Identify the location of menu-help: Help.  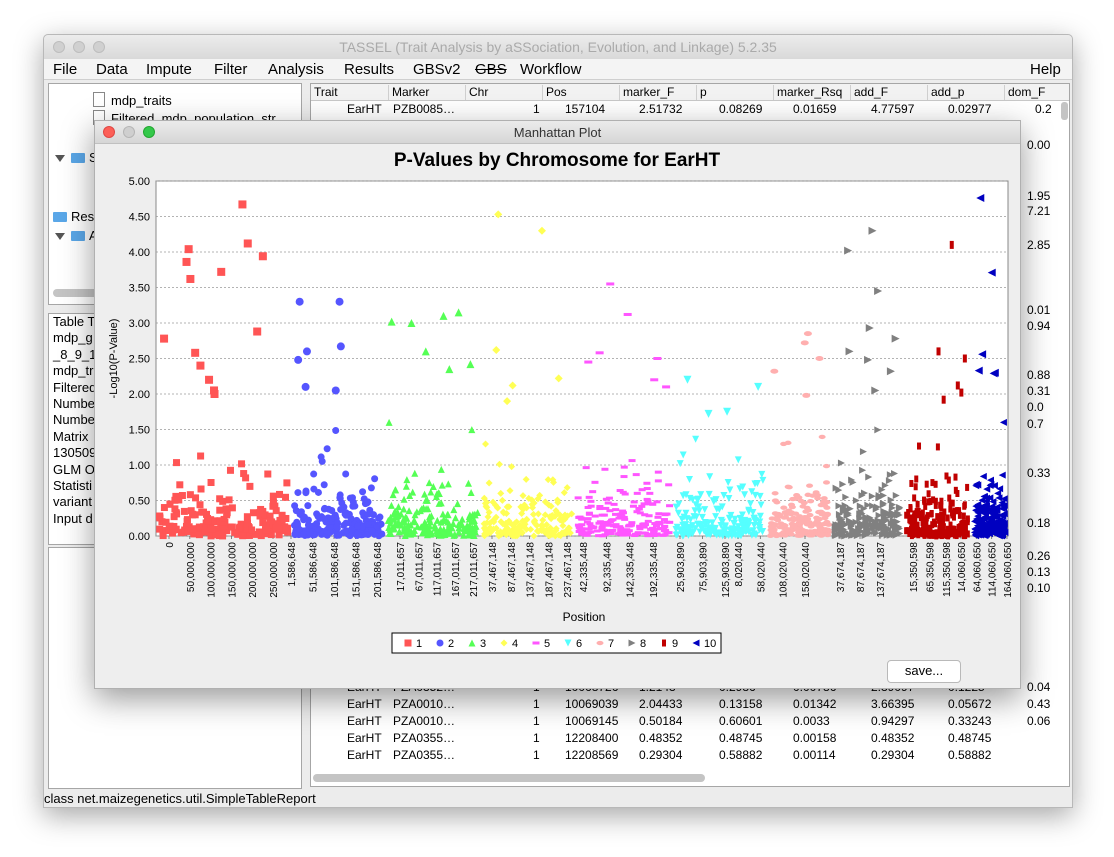
(1045, 69).